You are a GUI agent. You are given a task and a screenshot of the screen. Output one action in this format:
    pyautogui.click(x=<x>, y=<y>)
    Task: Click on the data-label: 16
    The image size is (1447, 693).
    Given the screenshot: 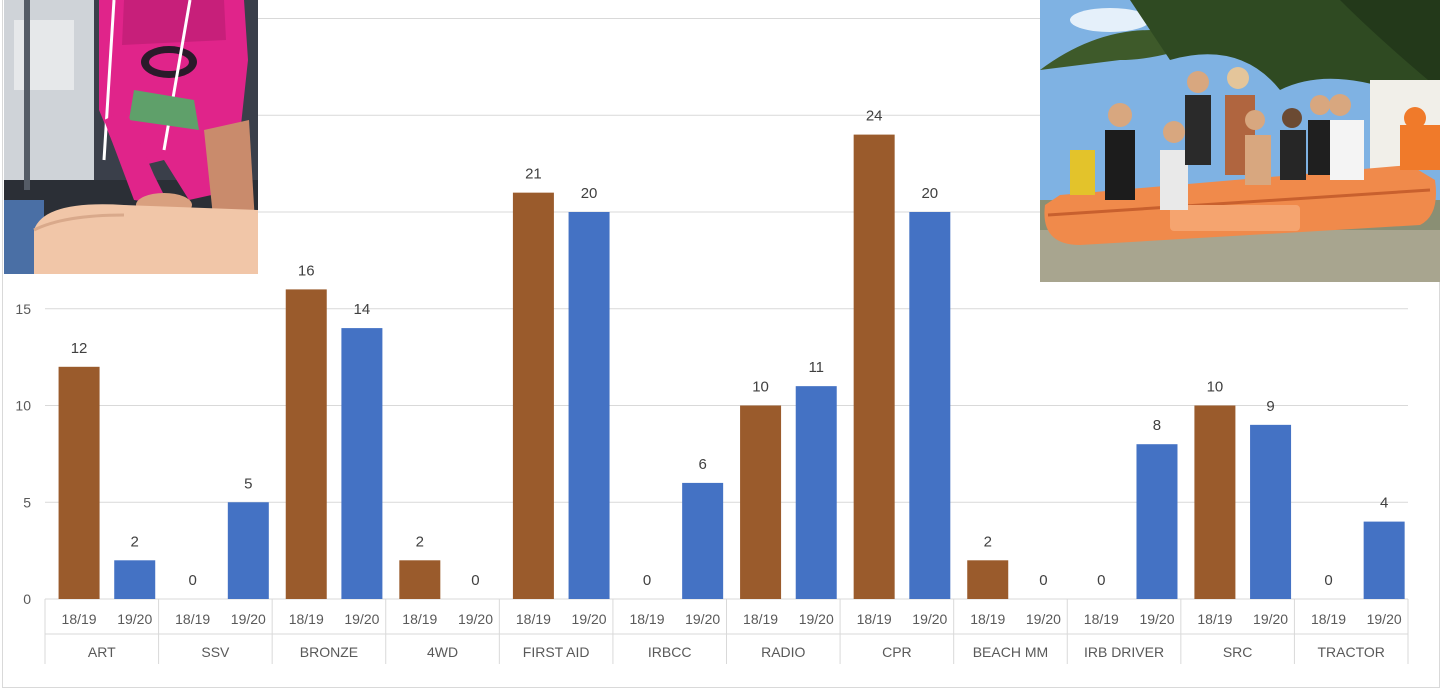 What is the action you would take?
    pyautogui.click(x=306, y=270)
    